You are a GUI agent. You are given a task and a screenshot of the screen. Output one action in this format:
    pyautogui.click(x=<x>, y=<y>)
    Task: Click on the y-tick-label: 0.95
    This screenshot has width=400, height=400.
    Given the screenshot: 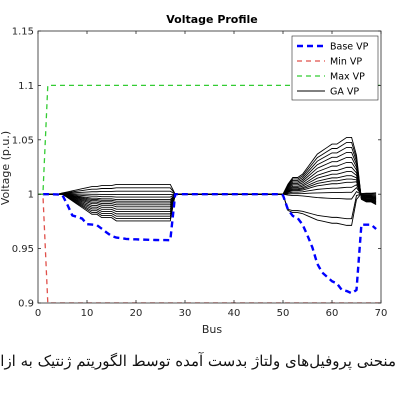 What is the action you would take?
    pyautogui.click(x=23, y=249)
    